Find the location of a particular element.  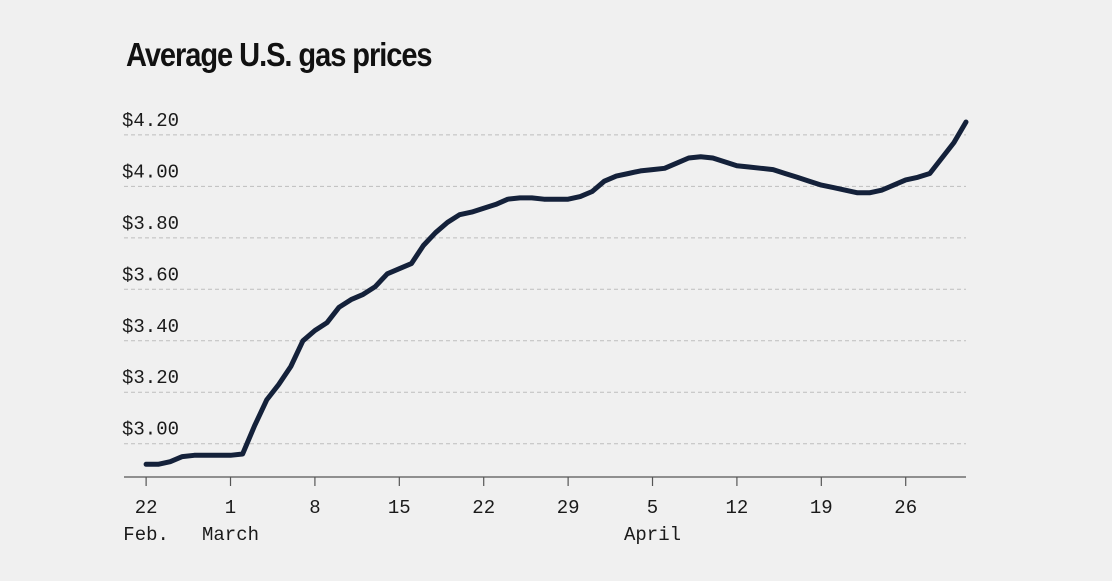

x-tick-label: 15 is located at coordinates (399, 508).